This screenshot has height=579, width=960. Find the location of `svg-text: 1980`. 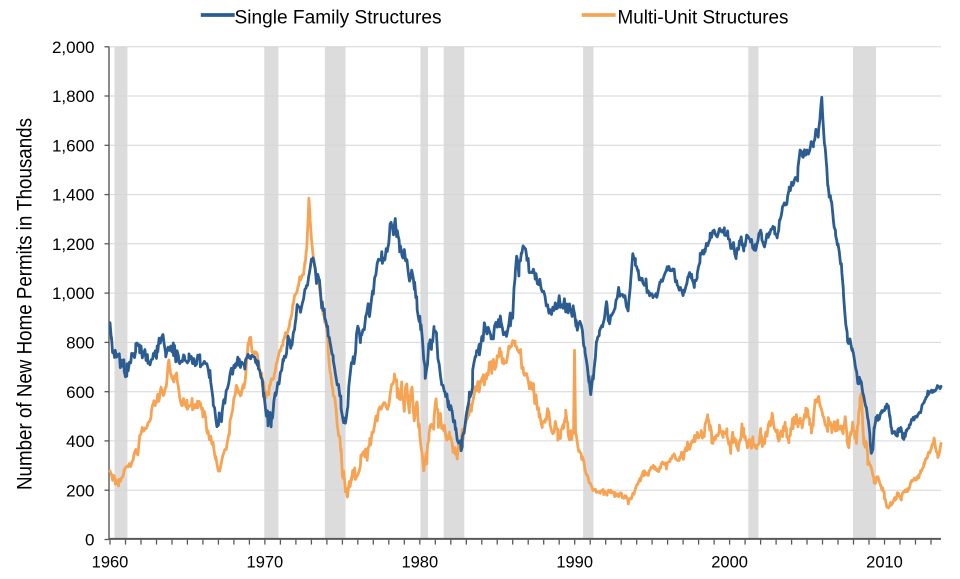

svg-text: 1980 is located at coordinates (419, 562).